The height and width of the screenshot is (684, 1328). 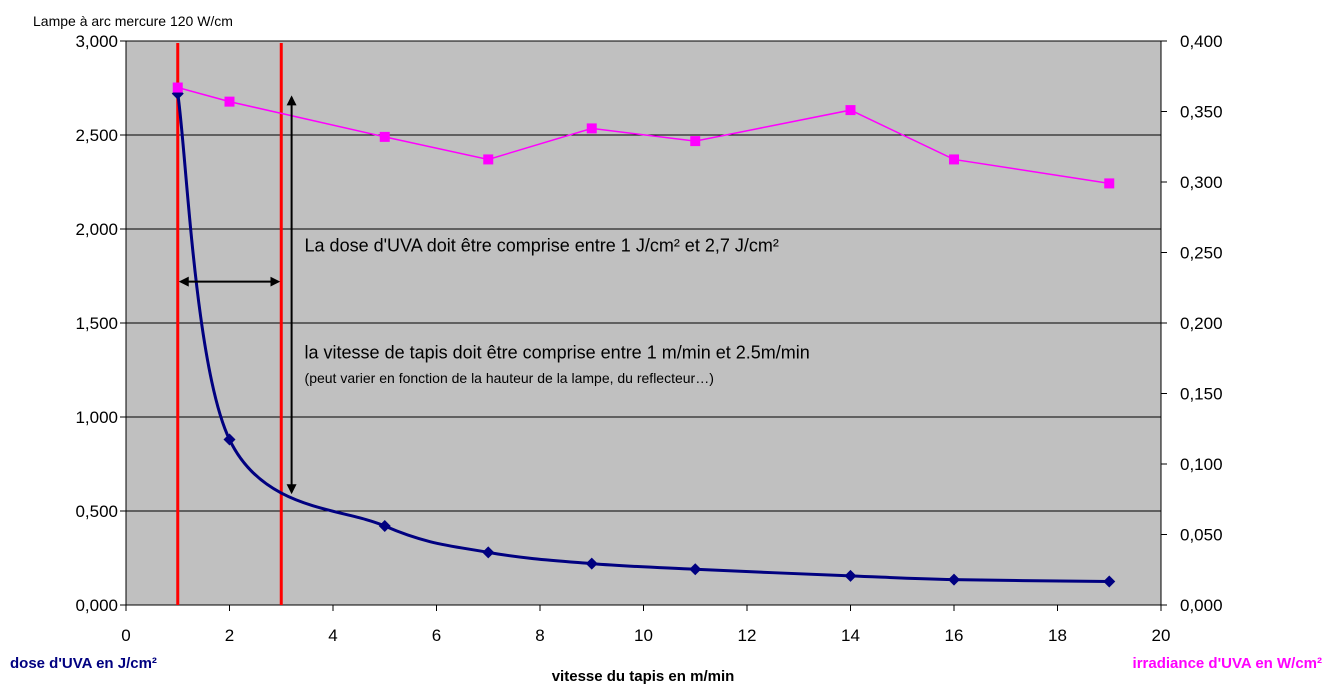 What do you see at coordinates (96, 417) in the screenshot?
I see `y-left-tick-label: 1,000` at bounding box center [96, 417].